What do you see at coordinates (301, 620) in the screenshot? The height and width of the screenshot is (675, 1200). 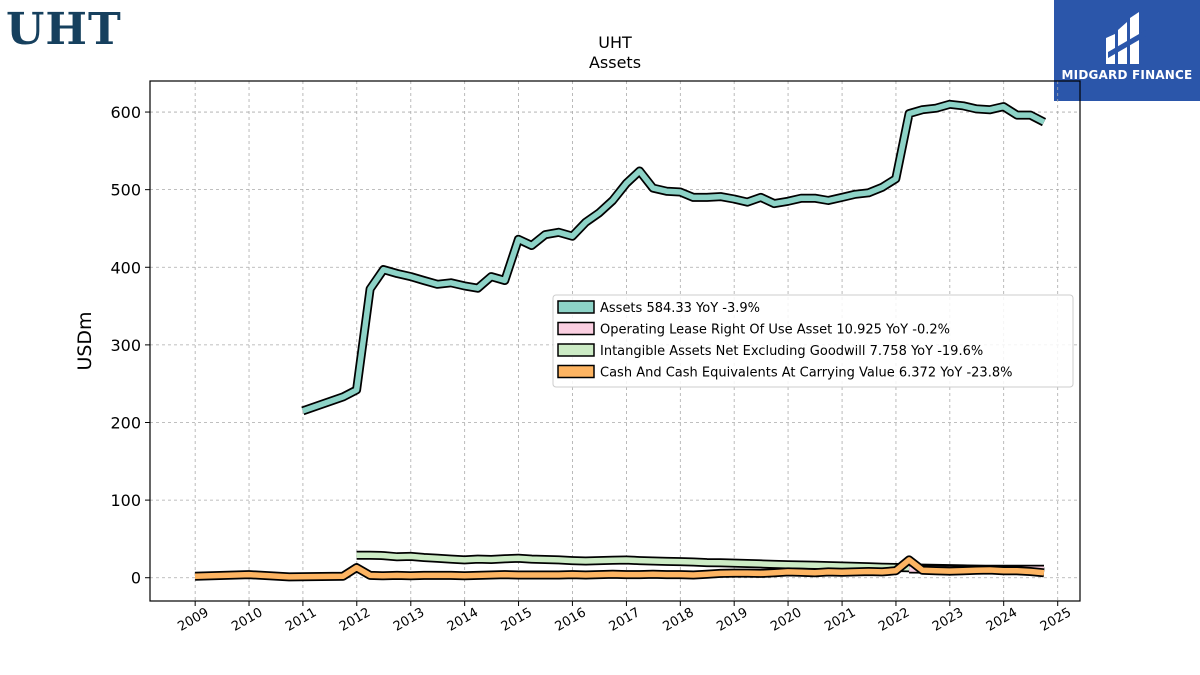 I see `x-tick-label: 2011` at bounding box center [301, 620].